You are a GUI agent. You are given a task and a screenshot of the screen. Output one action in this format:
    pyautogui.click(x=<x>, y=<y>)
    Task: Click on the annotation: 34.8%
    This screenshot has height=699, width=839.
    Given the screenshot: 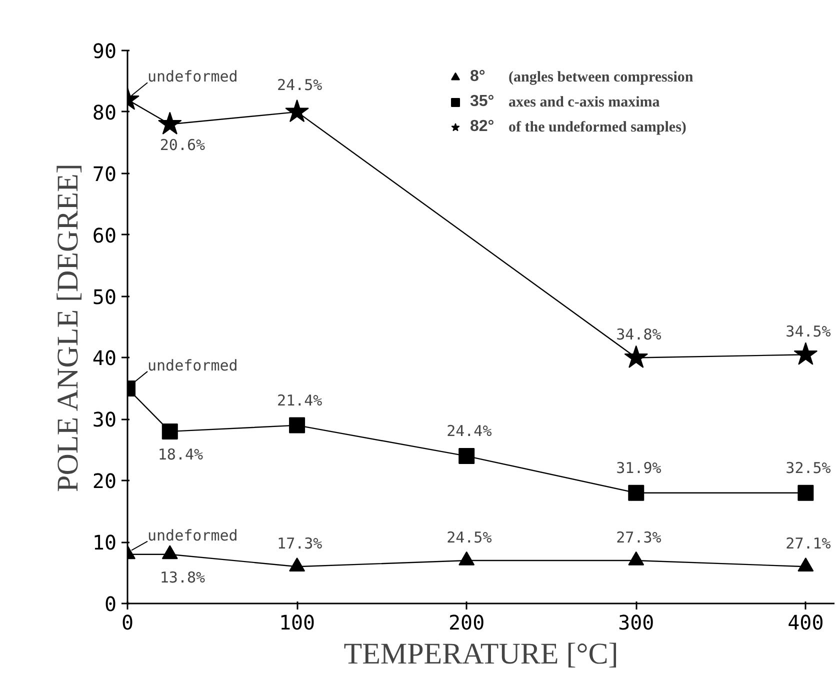 What is the action you would take?
    pyautogui.click(x=639, y=335)
    